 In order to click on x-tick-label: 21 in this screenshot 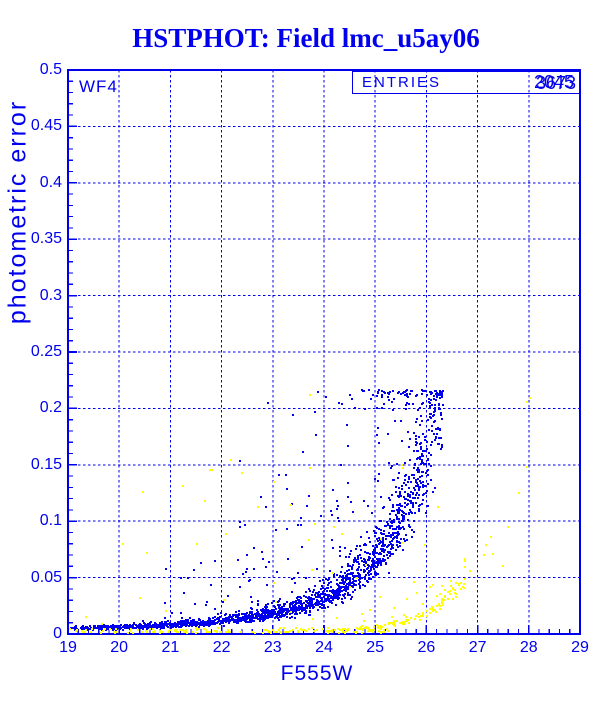, I will do `click(170, 647)`.